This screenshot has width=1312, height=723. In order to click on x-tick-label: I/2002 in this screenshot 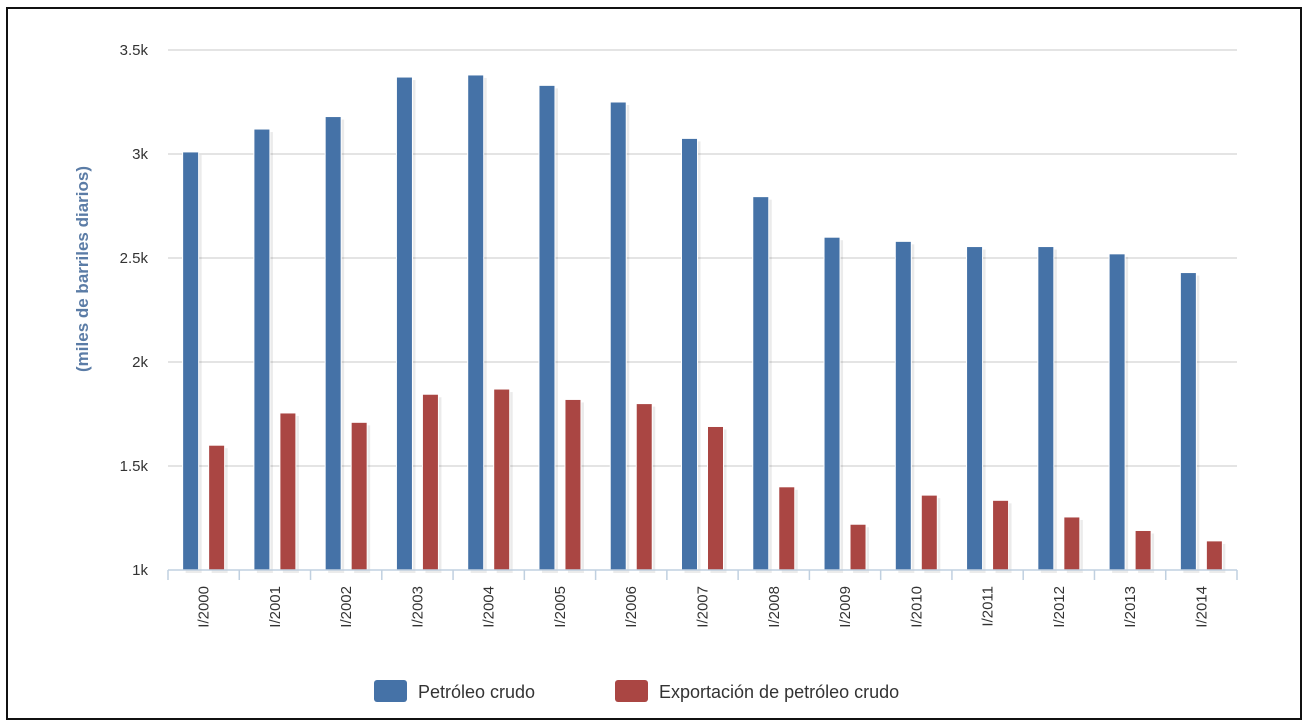, I will do `click(346, 607)`.